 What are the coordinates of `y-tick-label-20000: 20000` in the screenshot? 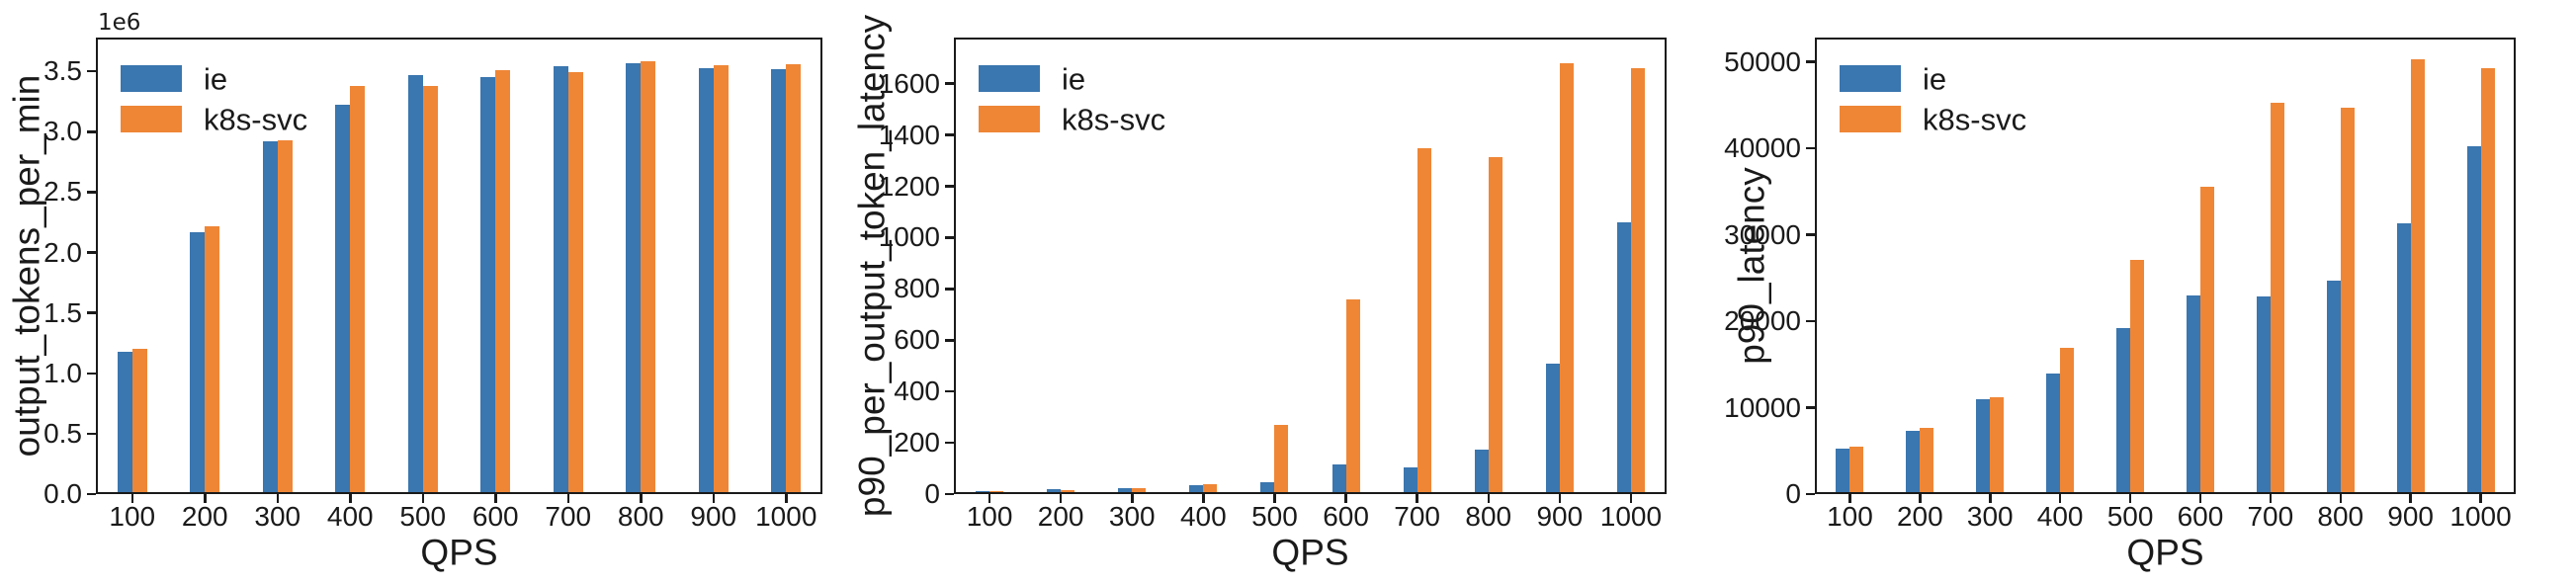 It's located at (1762, 320).